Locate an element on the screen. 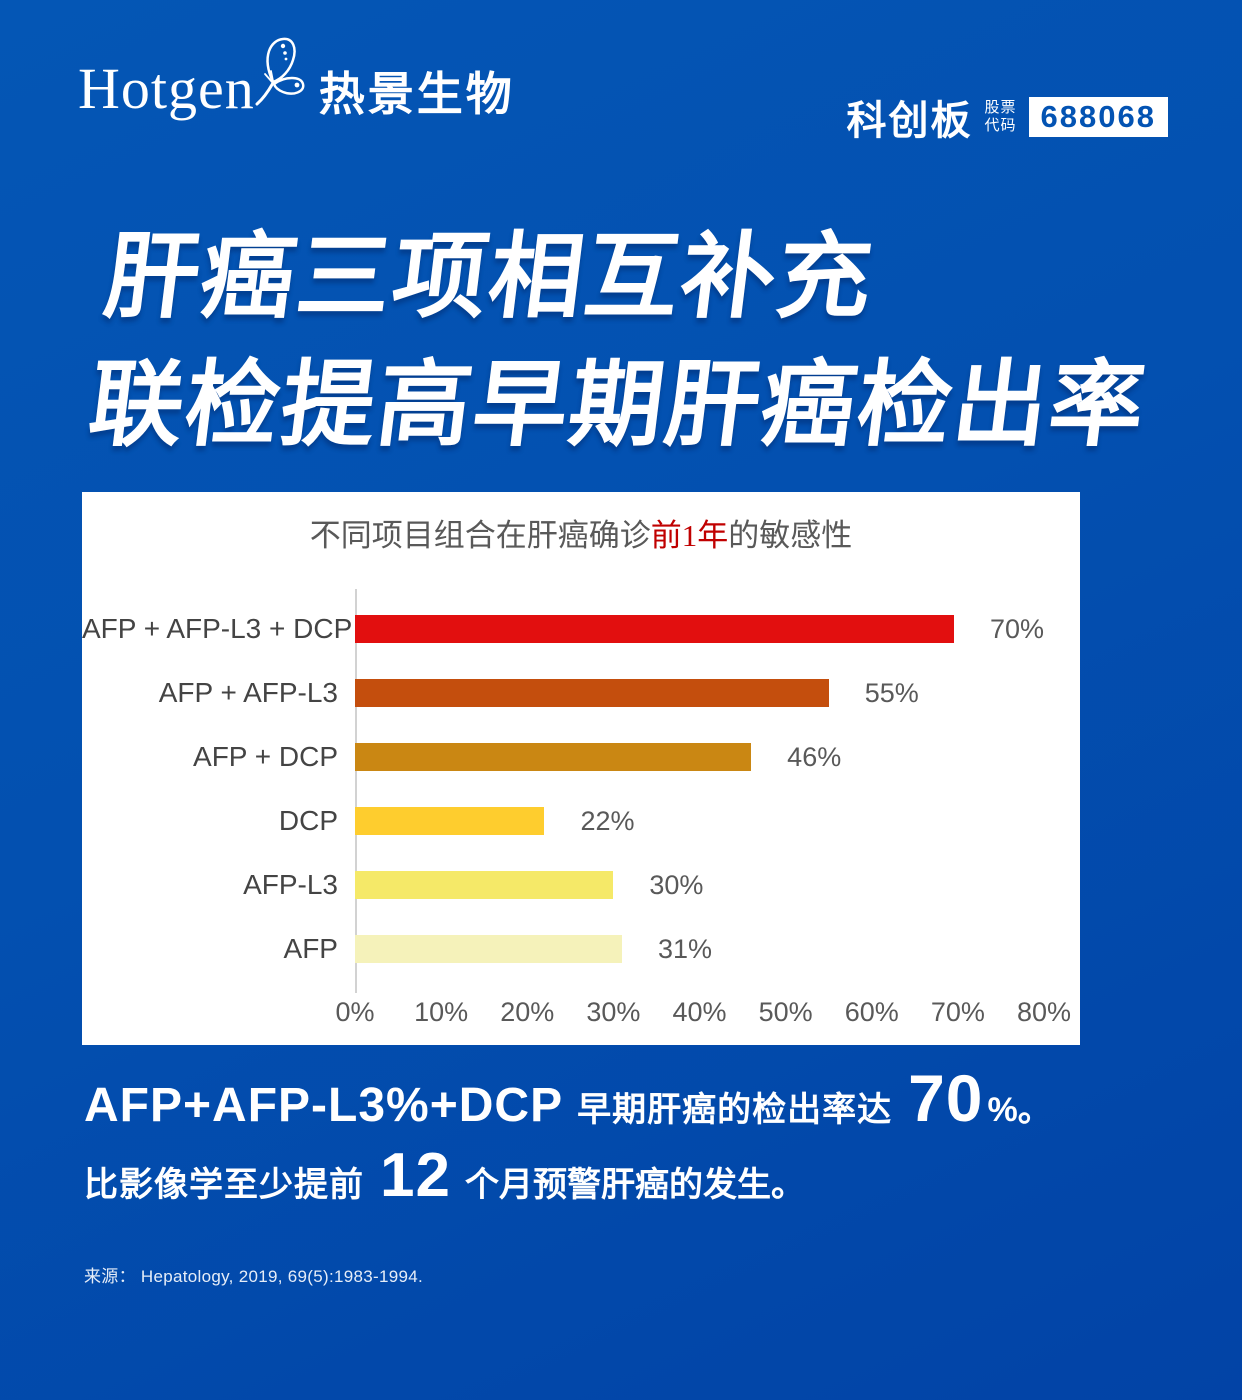  x-axis-tick: 70% is located at coordinates (957, 1012).